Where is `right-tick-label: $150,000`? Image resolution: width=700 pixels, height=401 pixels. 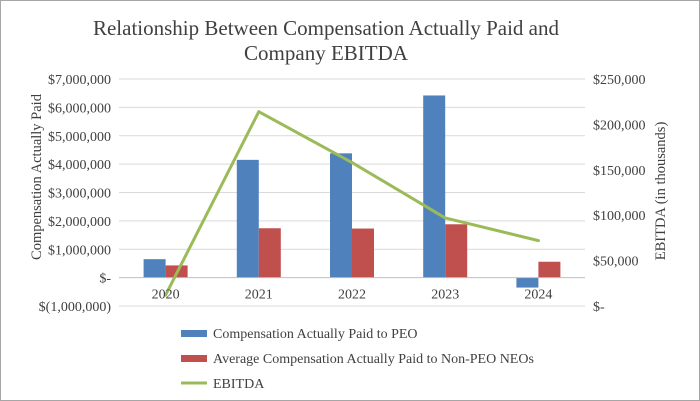 right-tick-label: $150,000 is located at coordinates (619, 171).